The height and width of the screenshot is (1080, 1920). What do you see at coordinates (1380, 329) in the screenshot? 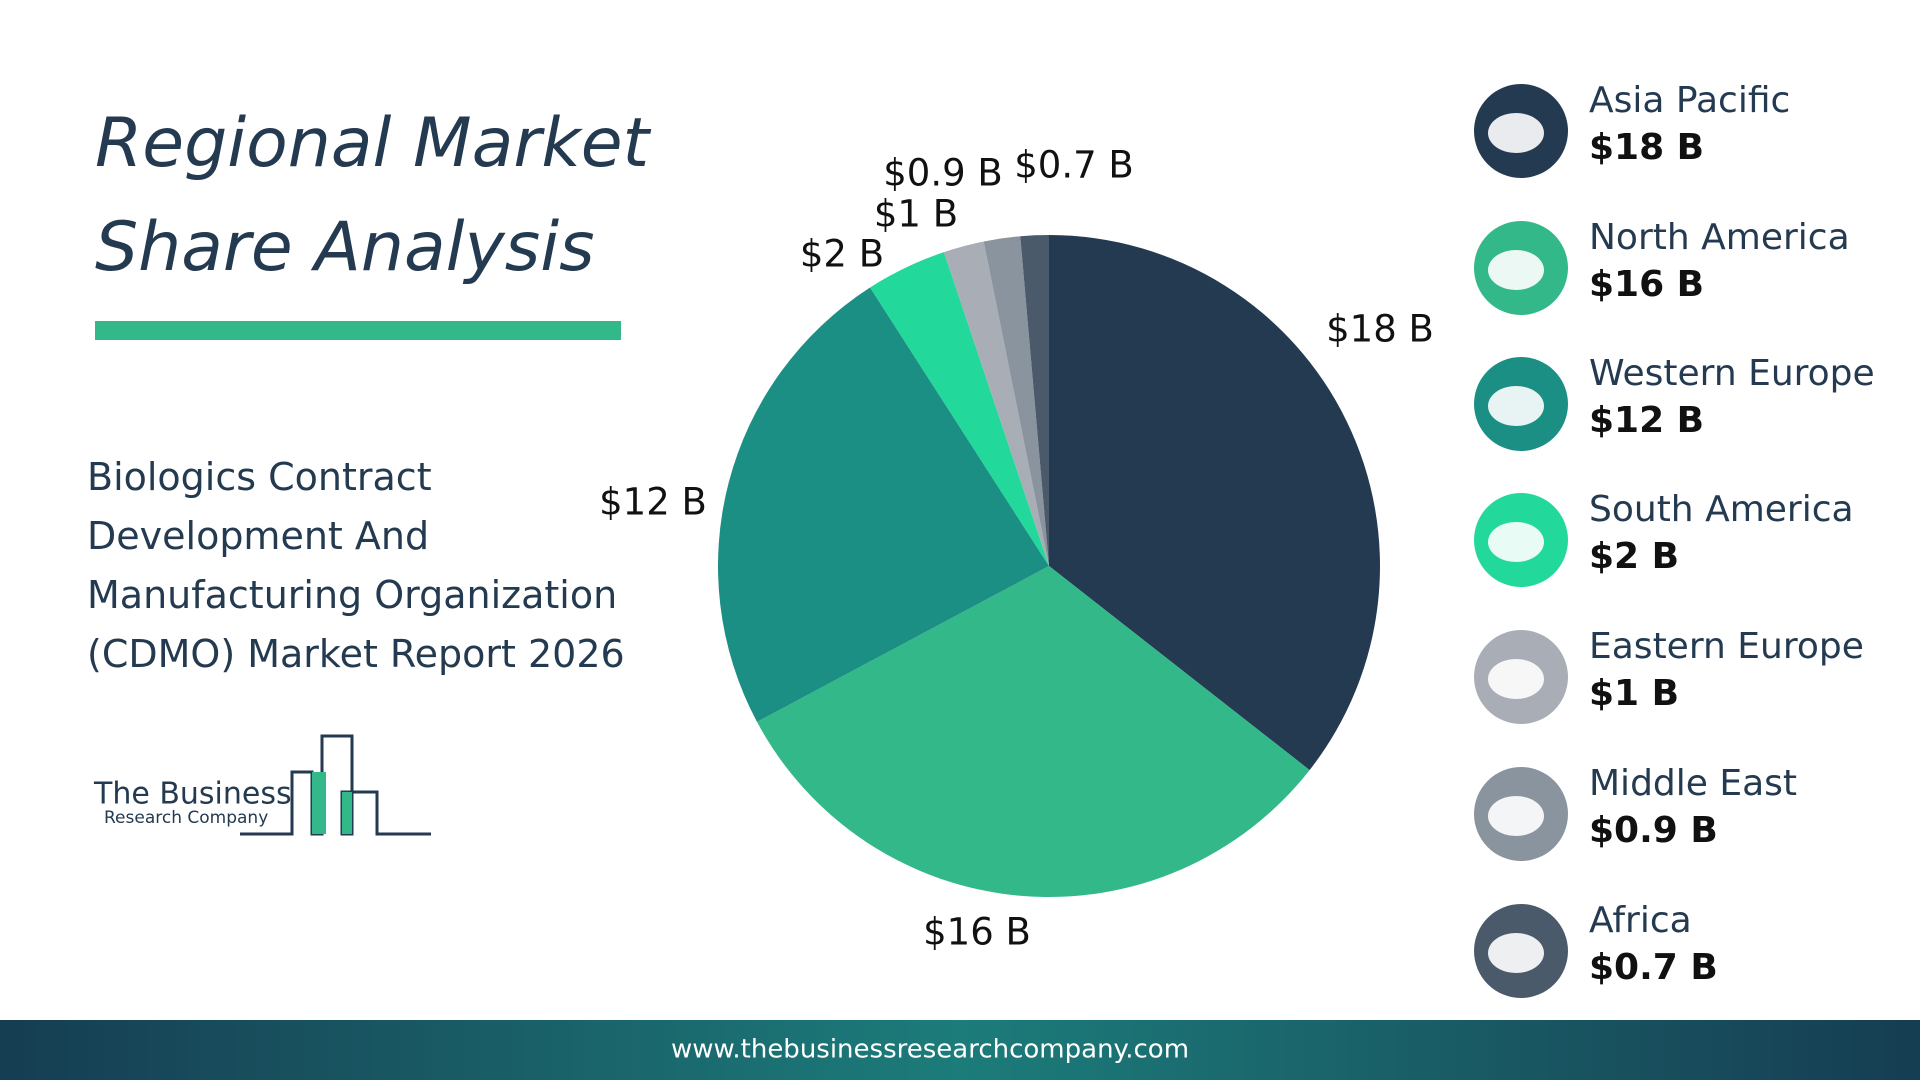
I see `data-label: $18 B` at bounding box center [1380, 329].